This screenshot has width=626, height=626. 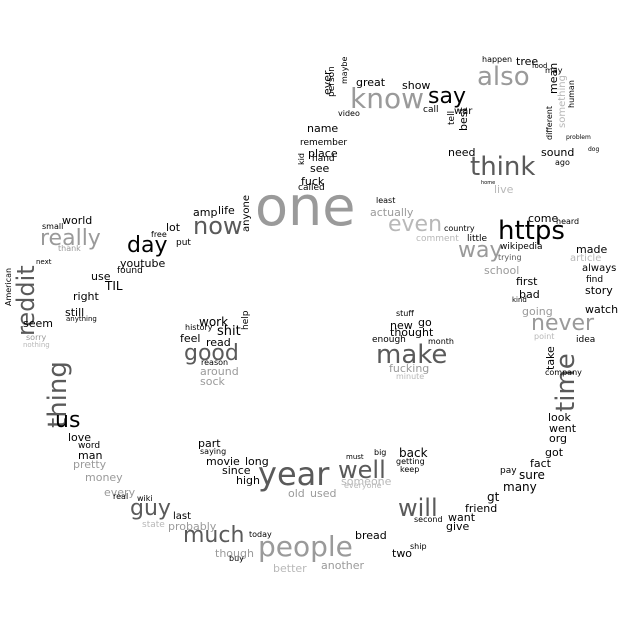 What do you see at coordinates (599, 290) in the screenshot?
I see `word-story: story` at bounding box center [599, 290].